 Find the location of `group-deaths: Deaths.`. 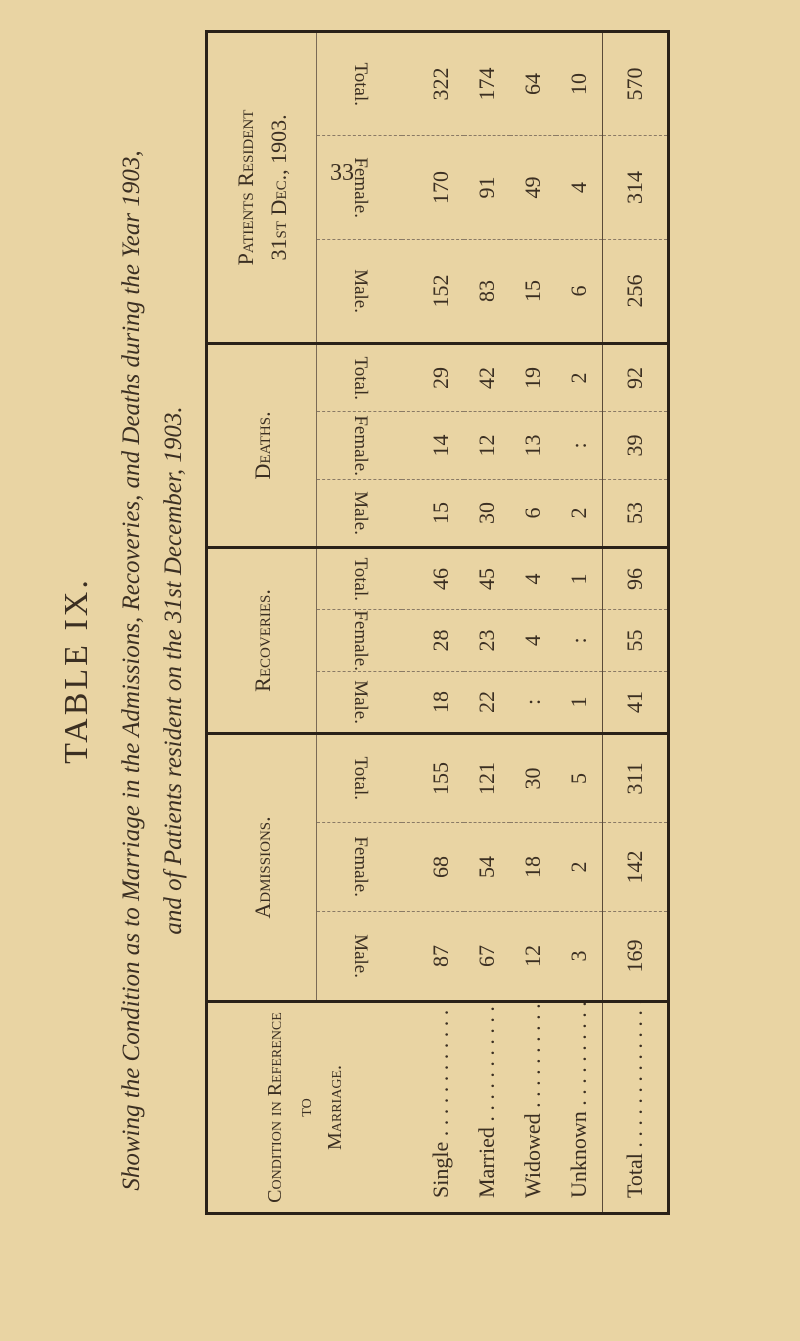

group-deaths: Deaths. is located at coordinates (261, 445).